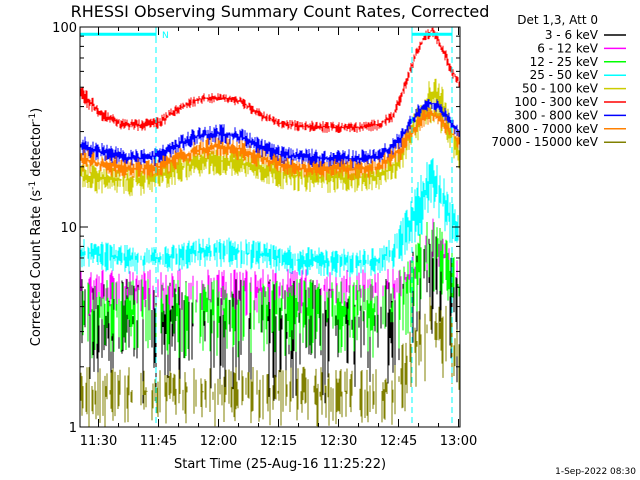 This screenshot has width=640, height=480. Describe the element at coordinates (73, 428) in the screenshot. I see `y-tick-label: 1` at that location.